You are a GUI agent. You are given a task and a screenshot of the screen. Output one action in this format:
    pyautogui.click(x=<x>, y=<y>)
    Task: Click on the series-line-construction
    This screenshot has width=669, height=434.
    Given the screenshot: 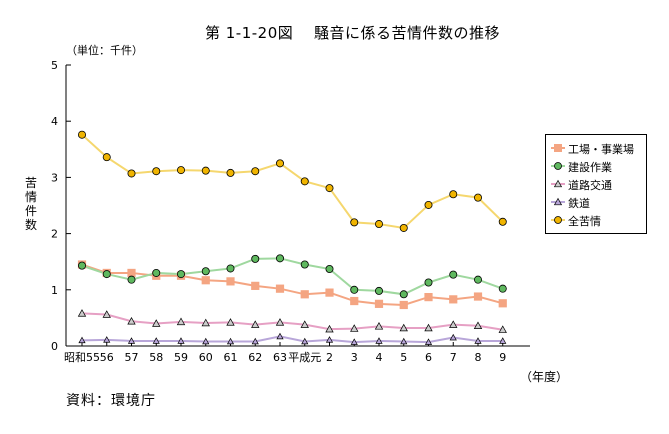 What is the action you would take?
    pyautogui.click(x=292, y=276)
    